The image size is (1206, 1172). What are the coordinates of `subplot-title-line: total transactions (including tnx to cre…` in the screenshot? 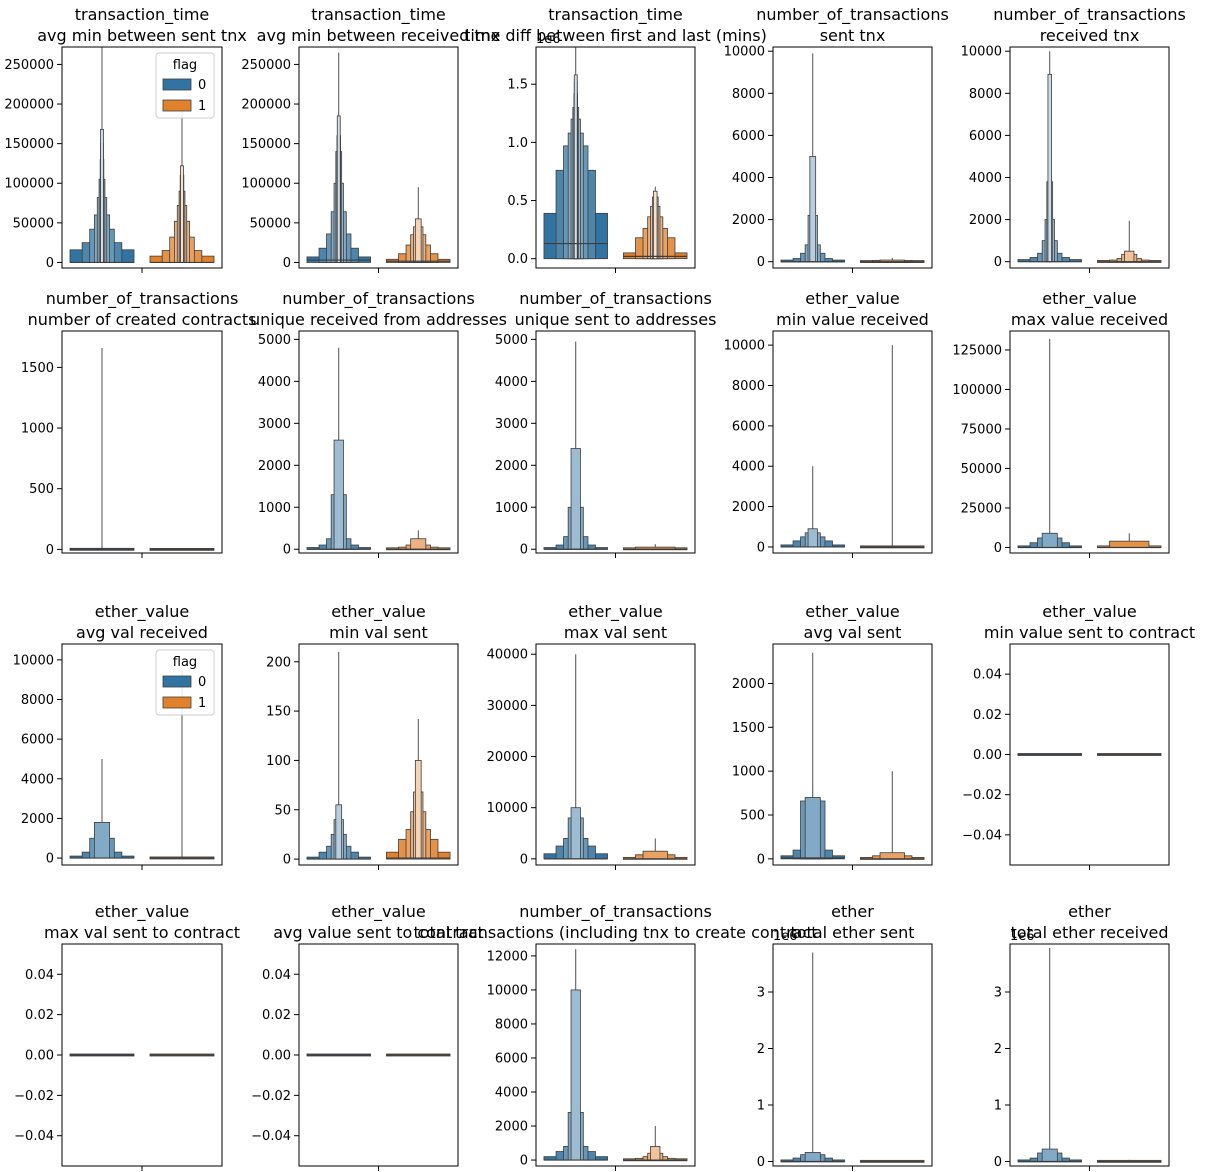 It's located at (615, 932).